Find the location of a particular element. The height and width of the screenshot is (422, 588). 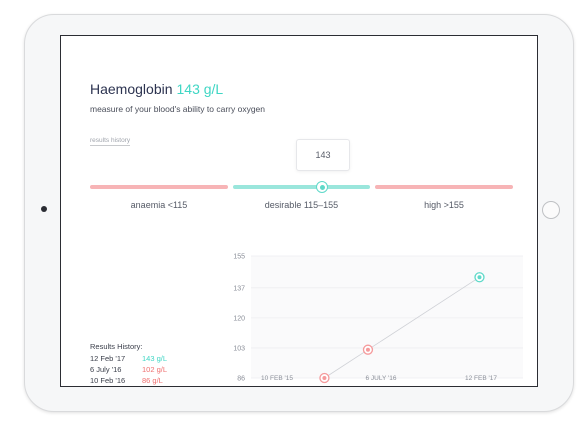

legend-date: 12 Feb '17 is located at coordinates (108, 358).